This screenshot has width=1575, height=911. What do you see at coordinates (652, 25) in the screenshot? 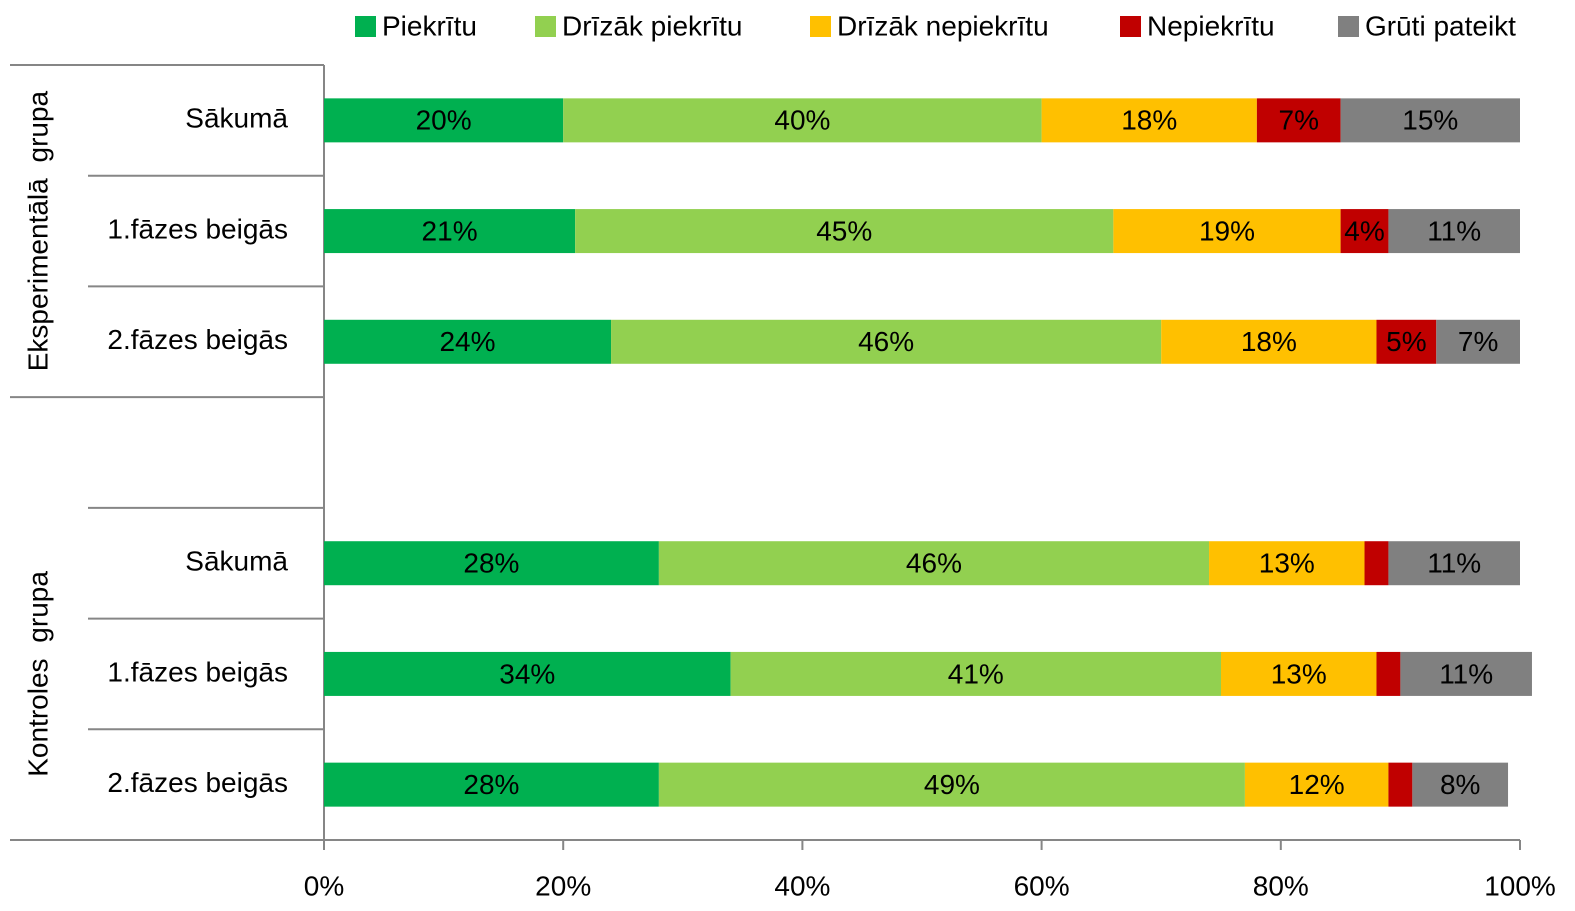
I see `legend-label: Drīzāk piekrītu` at bounding box center [652, 25].